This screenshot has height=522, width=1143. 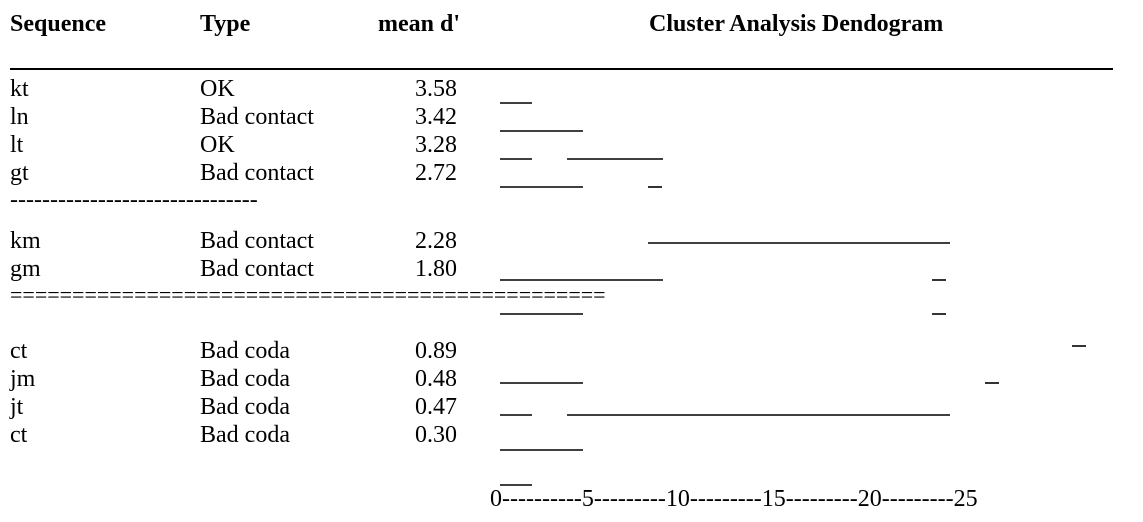 What do you see at coordinates (25, 269) in the screenshot?
I see `cell-sequence: gm` at bounding box center [25, 269].